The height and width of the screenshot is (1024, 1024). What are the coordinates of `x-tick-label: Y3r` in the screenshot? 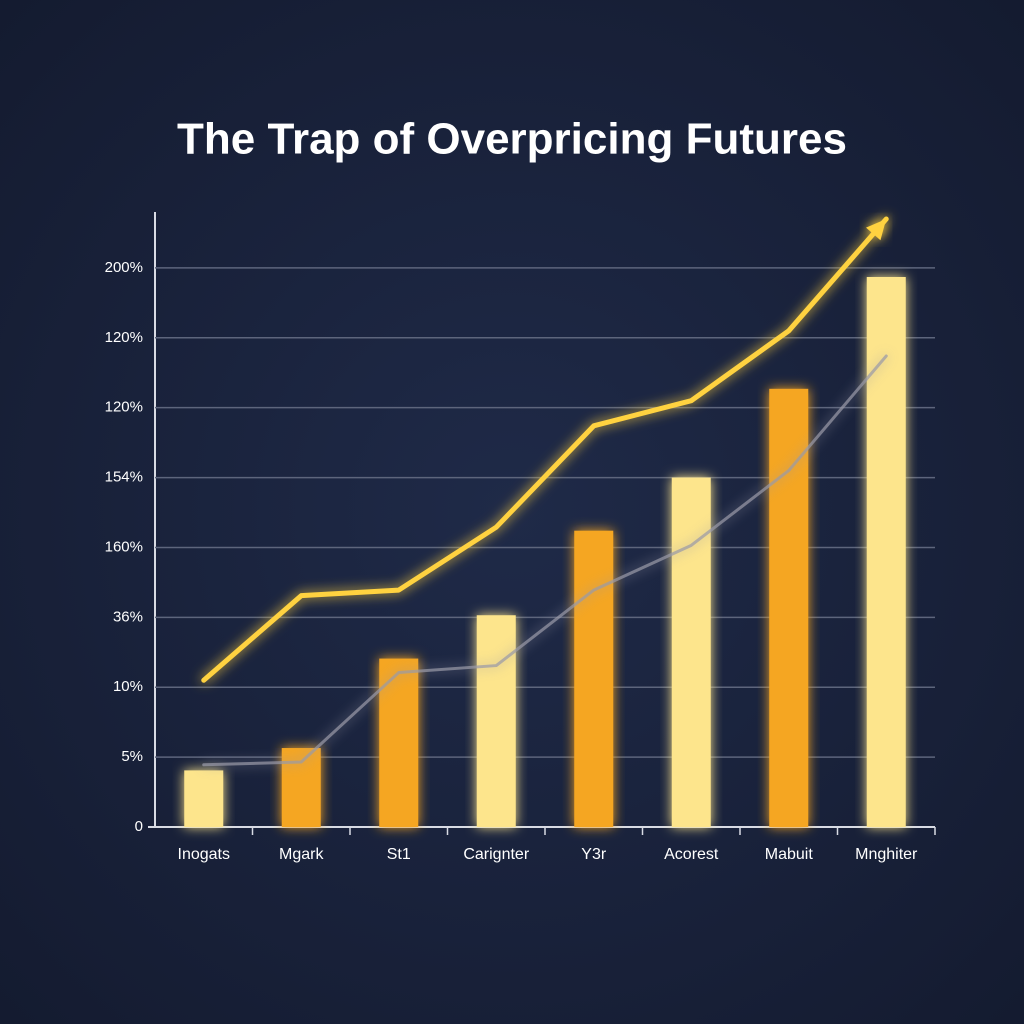 It's located at (594, 854).